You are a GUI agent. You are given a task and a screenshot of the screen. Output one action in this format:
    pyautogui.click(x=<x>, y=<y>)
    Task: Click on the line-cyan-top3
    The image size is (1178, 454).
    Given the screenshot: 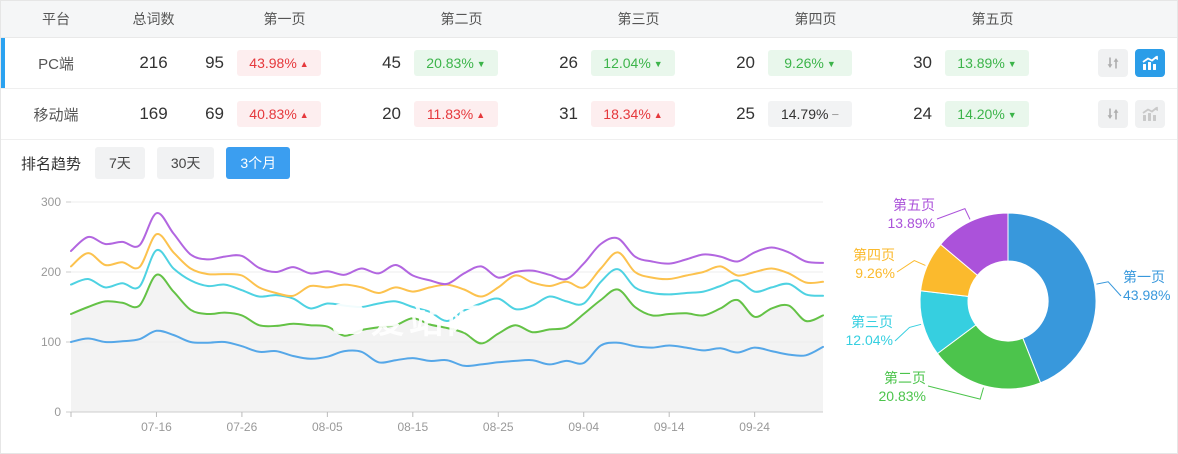 What is the action you would take?
    pyautogui.click(x=447, y=286)
    